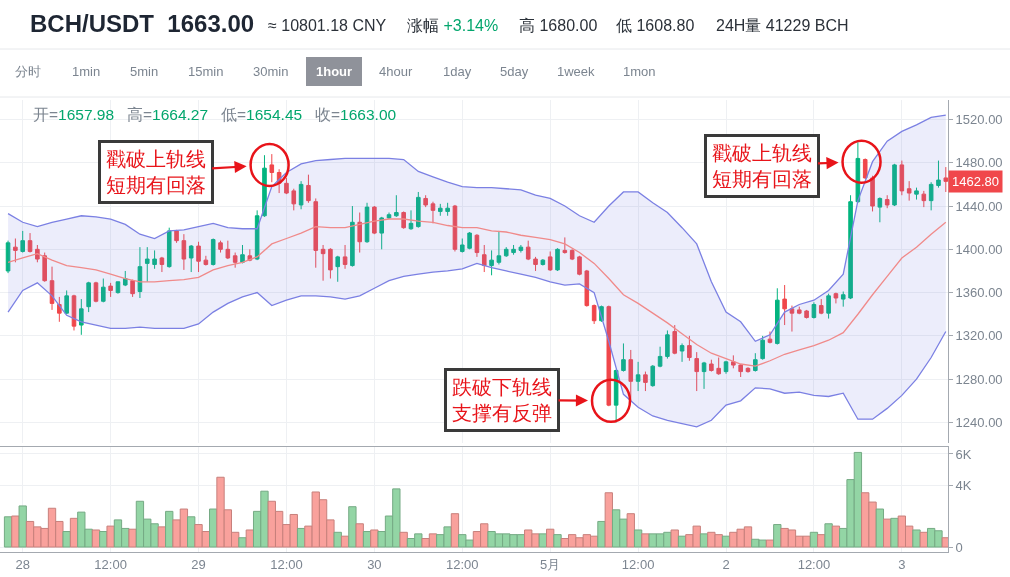 This screenshot has width=1010, height=577. I want to click on text: 高 1680.00, so click(558, 25).